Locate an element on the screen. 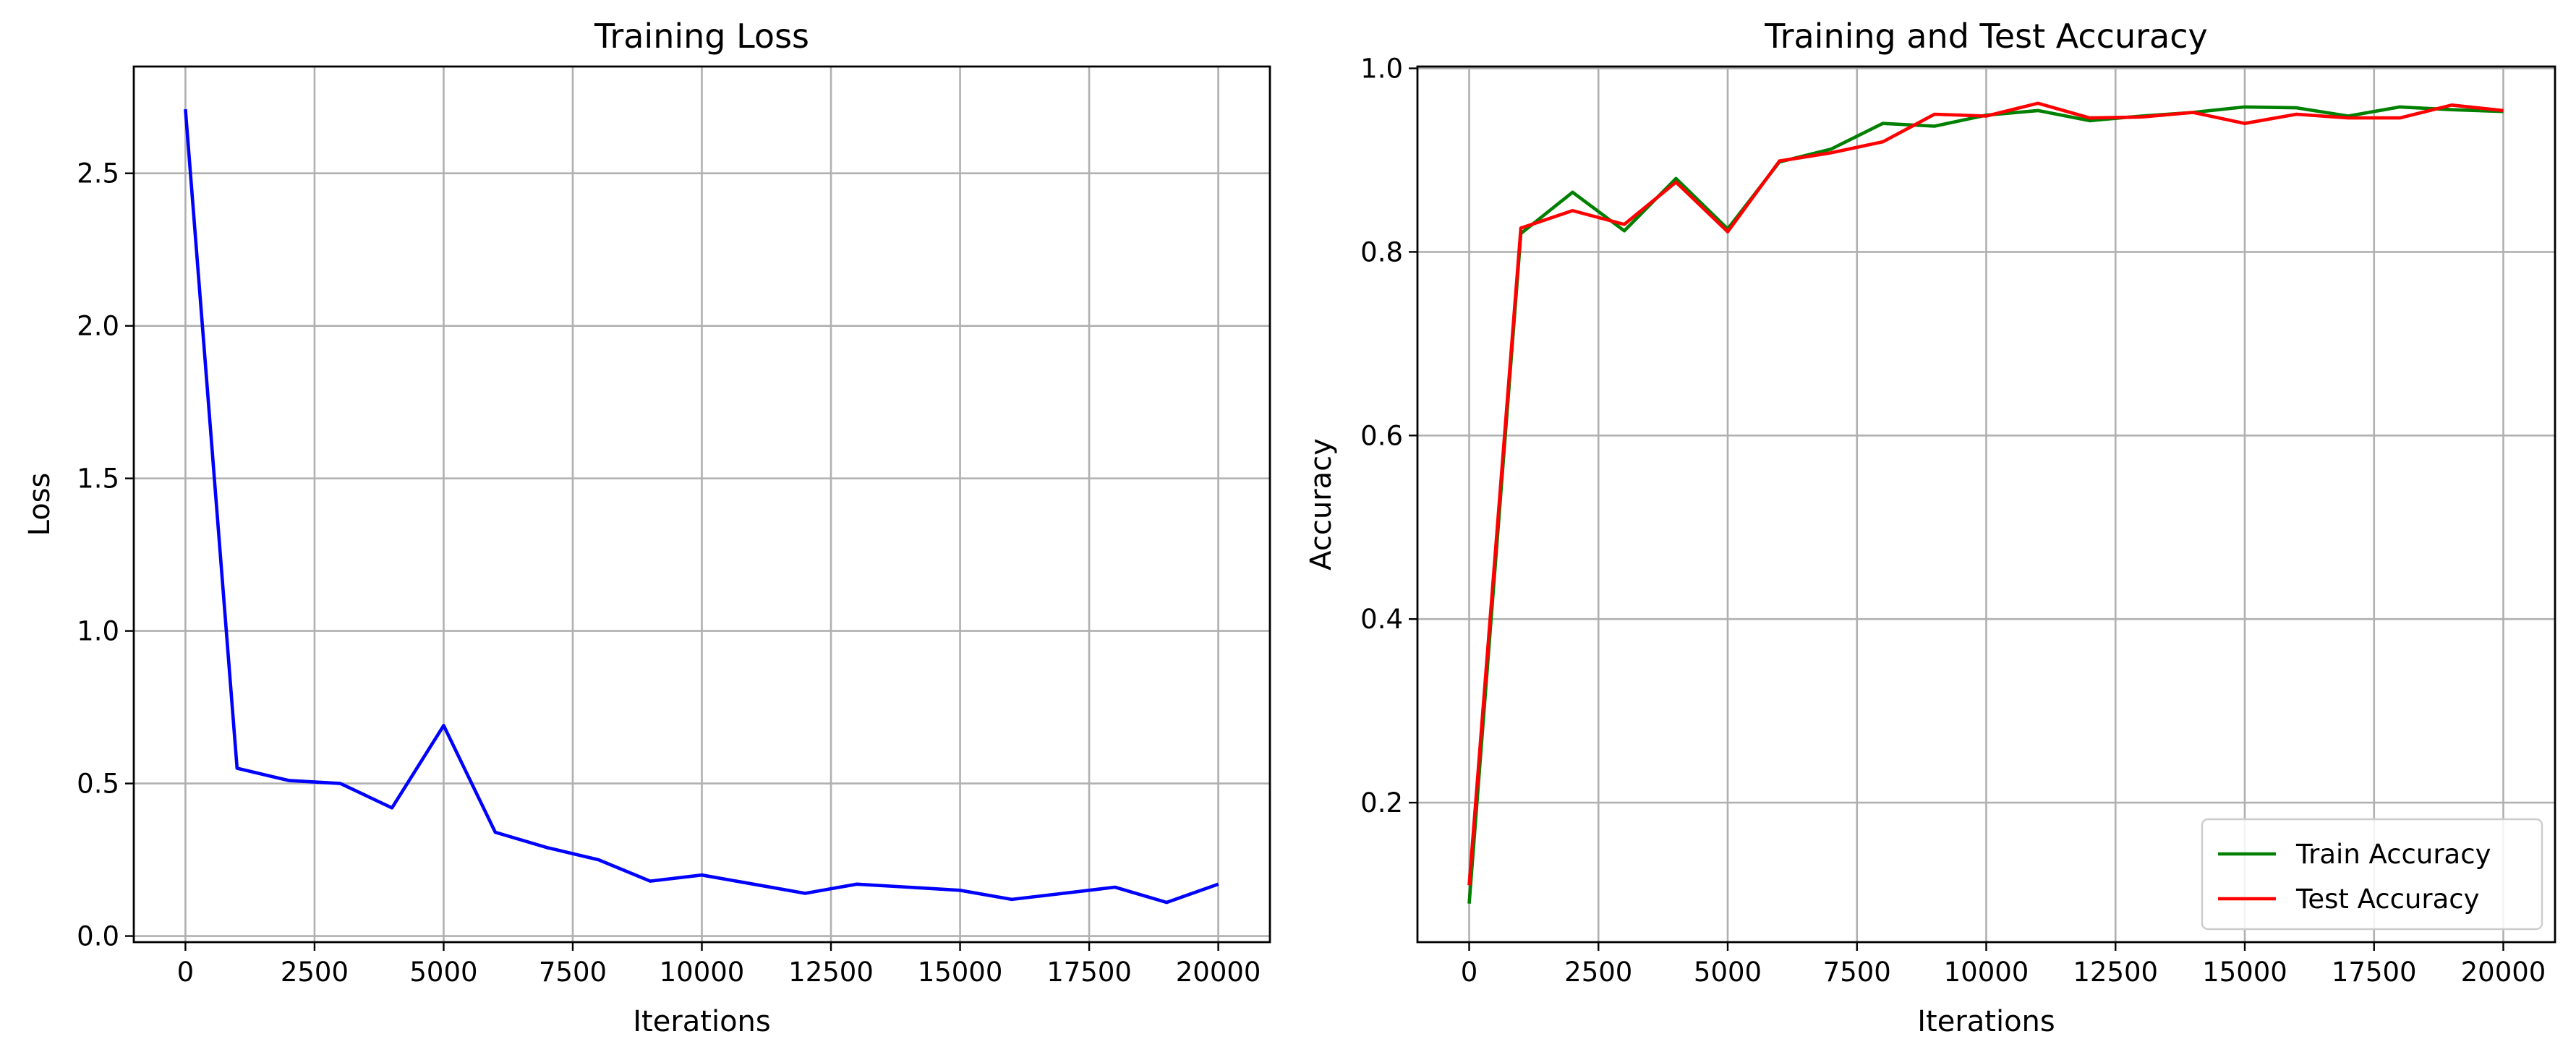 The height and width of the screenshot is (1060, 2576). legend-label-test-accuracy: Test Accuracy is located at coordinates (2387, 899).